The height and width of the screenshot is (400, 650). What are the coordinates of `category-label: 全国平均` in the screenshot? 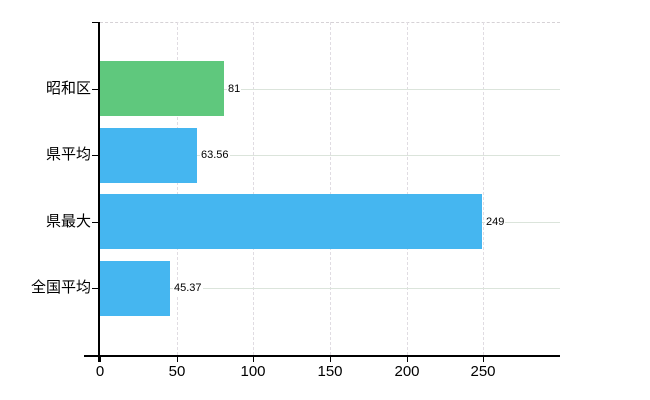 It's located at (60, 287).